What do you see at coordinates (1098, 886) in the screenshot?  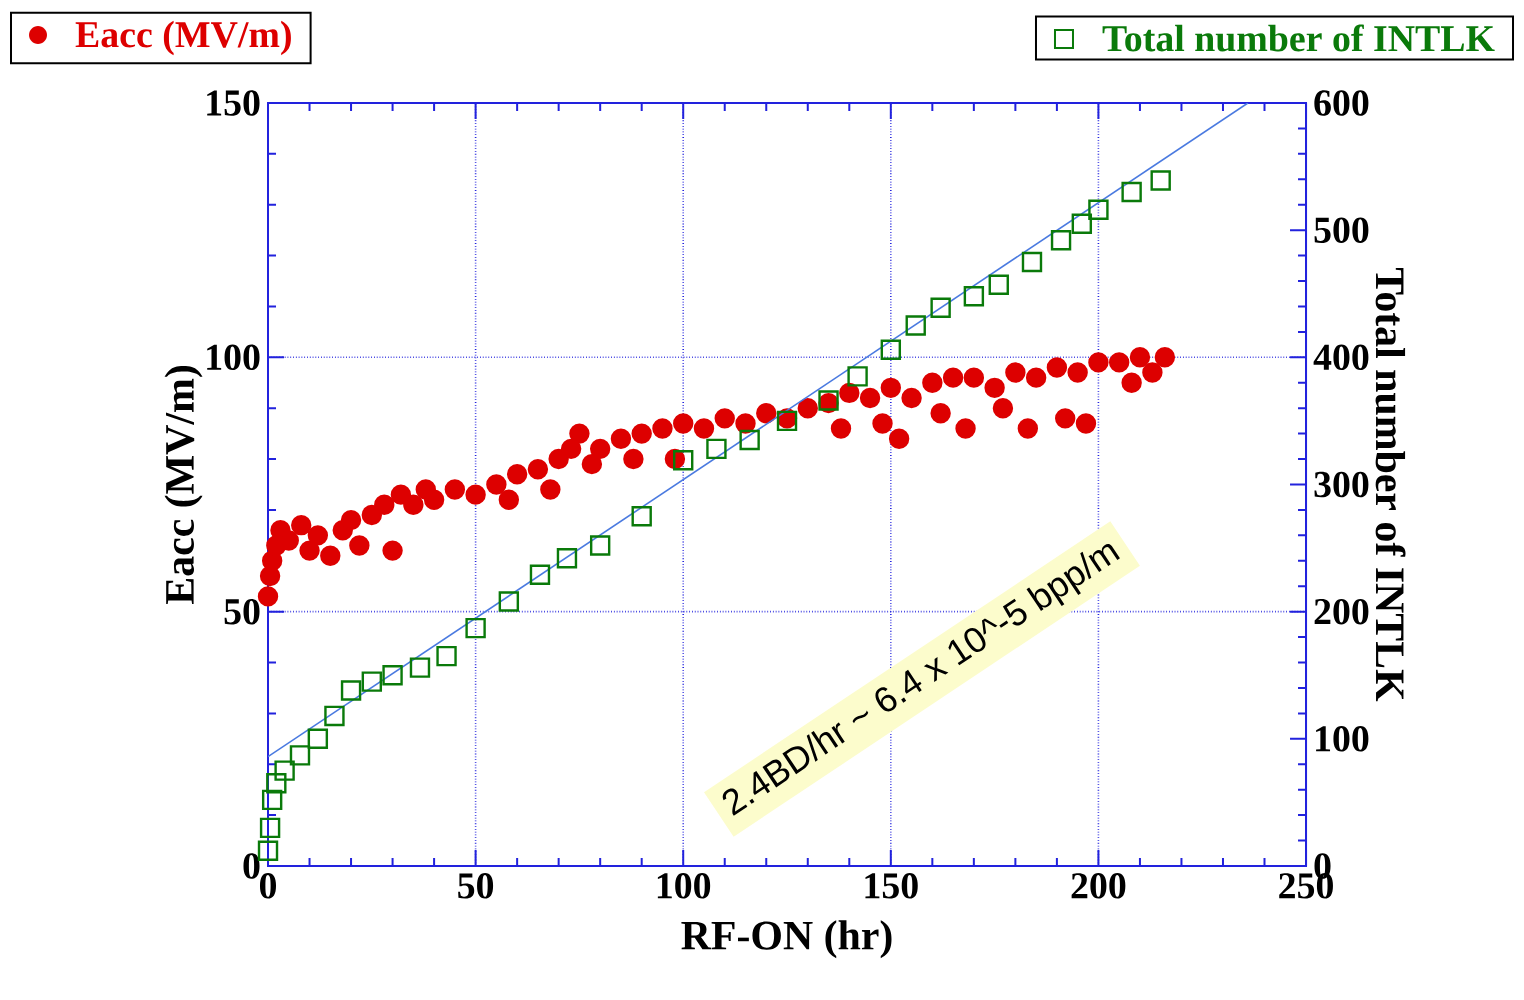 I see `x-tick-label: 200` at bounding box center [1098, 886].